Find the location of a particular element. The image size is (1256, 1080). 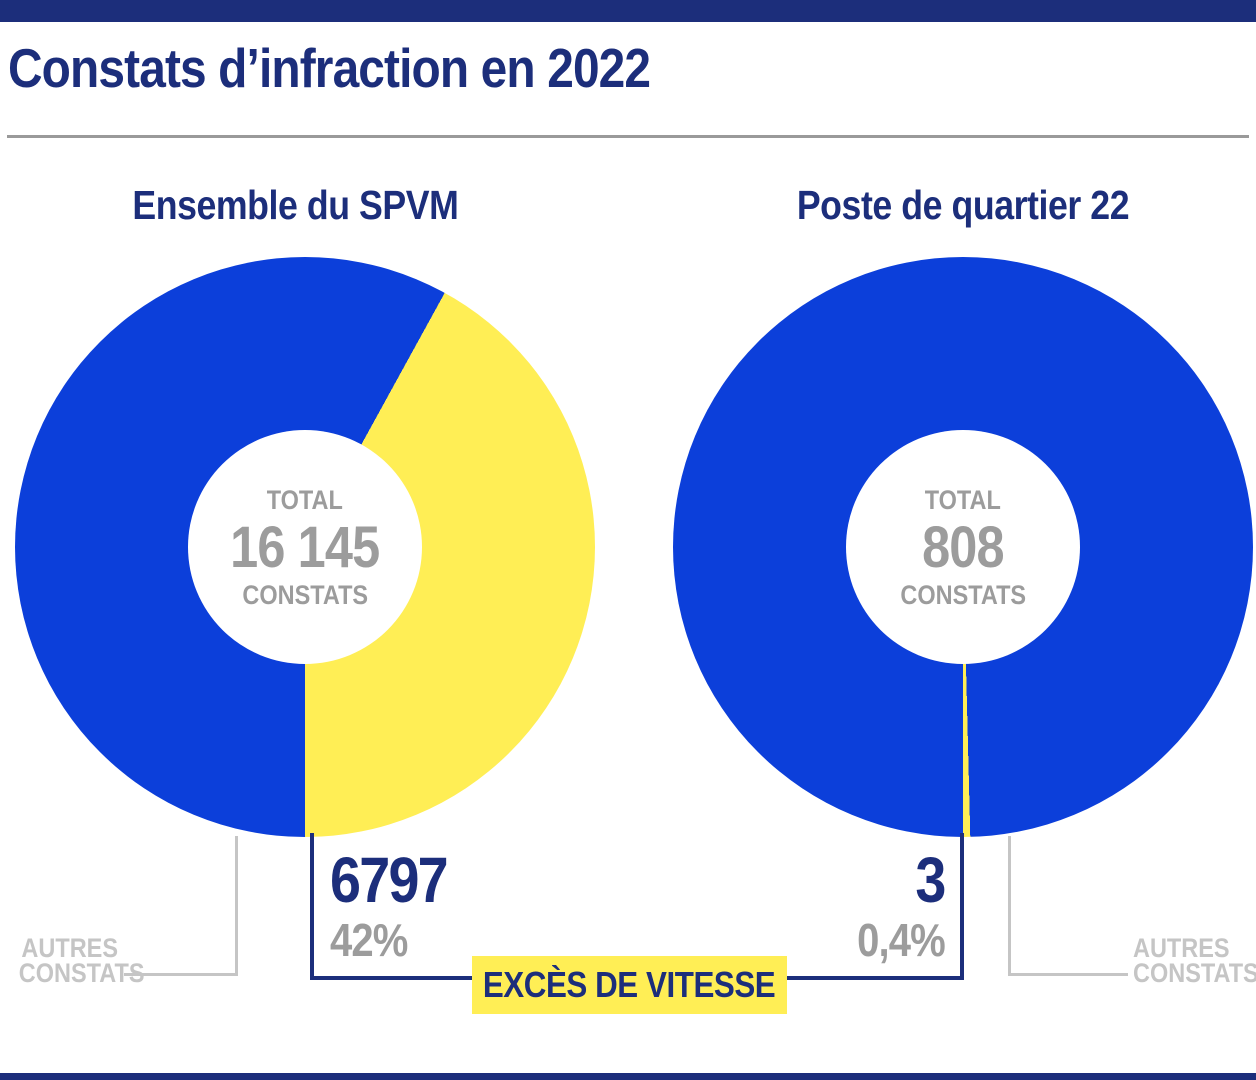

other-constats-left-line1: AUTRES is located at coordinates (69, 948).